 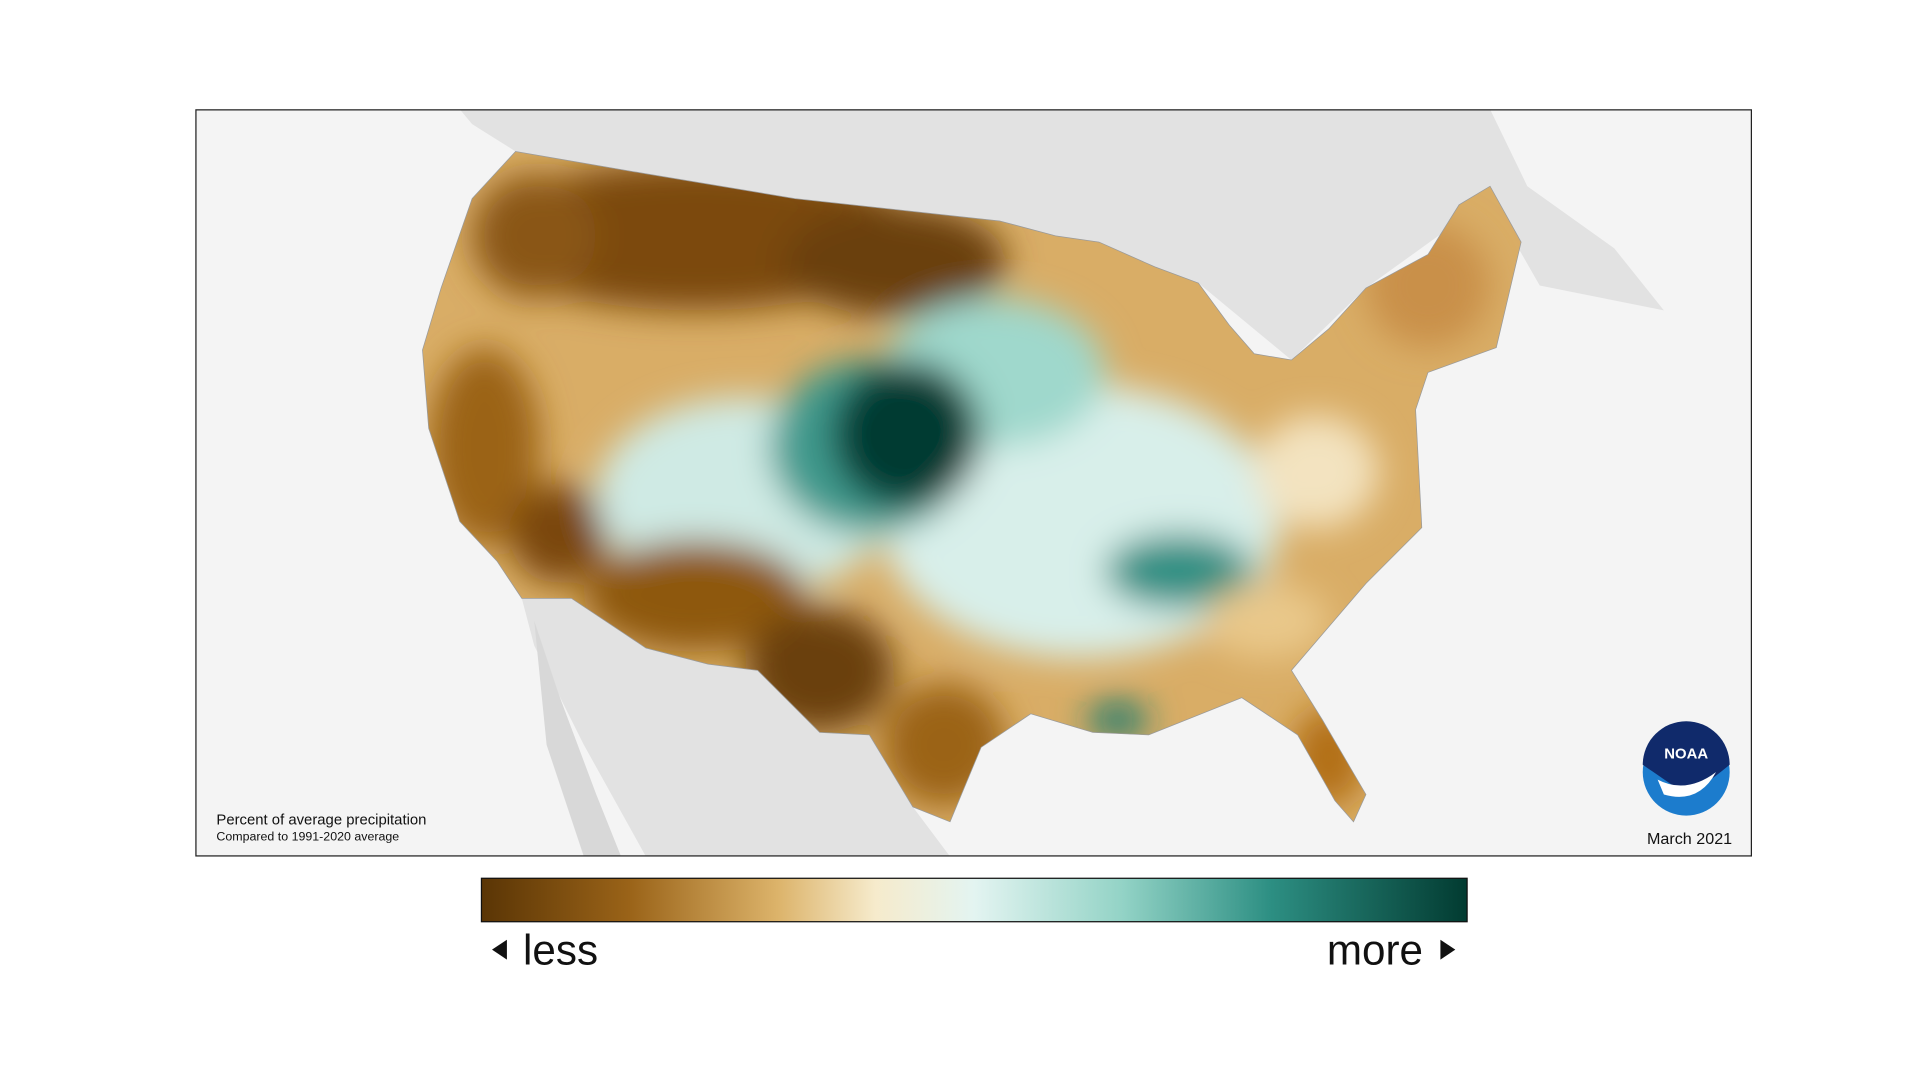 What do you see at coordinates (321, 820) in the screenshot?
I see `note-title: Percent of average precipitation` at bounding box center [321, 820].